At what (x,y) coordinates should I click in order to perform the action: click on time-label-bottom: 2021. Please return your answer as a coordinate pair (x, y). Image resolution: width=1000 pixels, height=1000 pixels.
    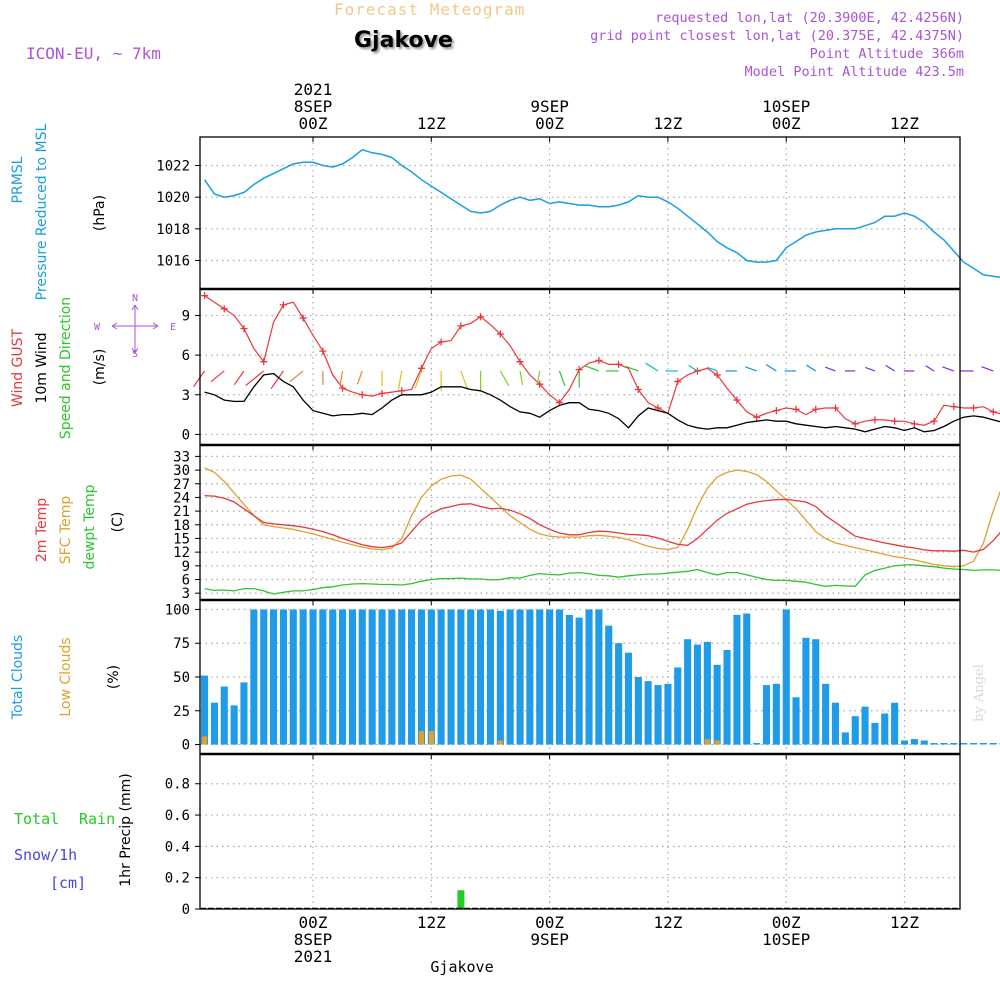
    Looking at the image, I should click on (313, 956).